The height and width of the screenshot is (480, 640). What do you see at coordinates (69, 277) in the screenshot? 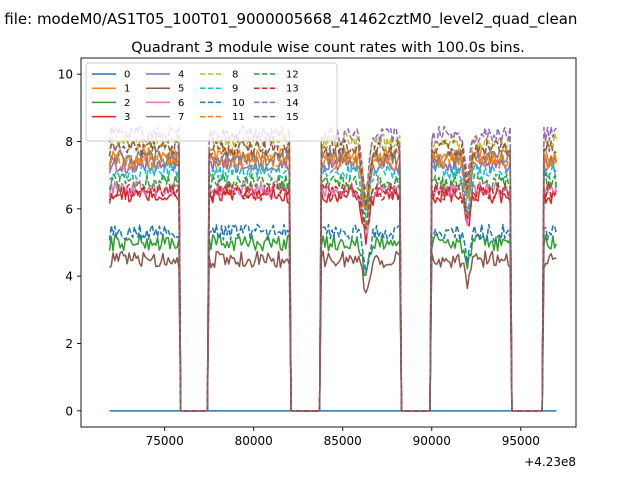
I see `y-tick-label: 4` at bounding box center [69, 277].